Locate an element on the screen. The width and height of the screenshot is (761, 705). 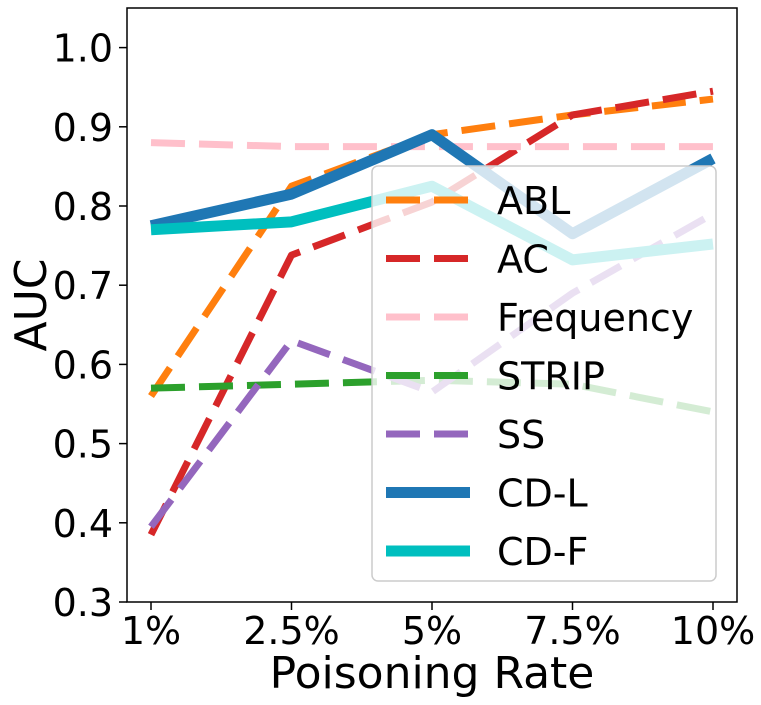
y-axis-ticks: 0.3 0.4 0.5 0.6 0.7 0.8 0.9 1.0 is located at coordinates (90, 326).